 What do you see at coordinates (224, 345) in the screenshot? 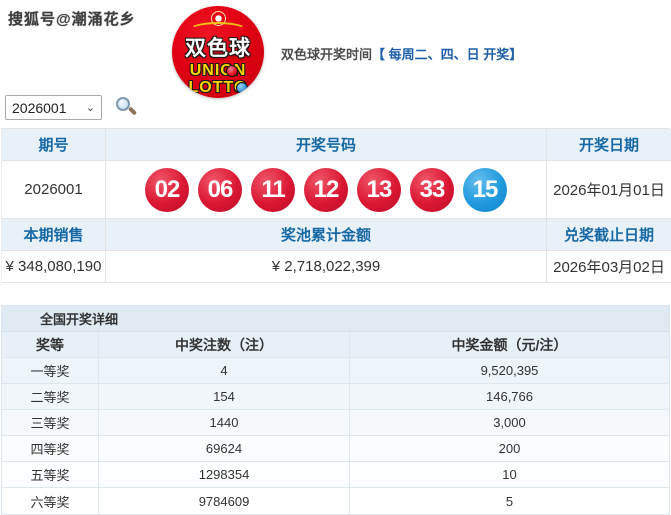
I see `col-header-count: 中奖注数（注）` at bounding box center [224, 345].